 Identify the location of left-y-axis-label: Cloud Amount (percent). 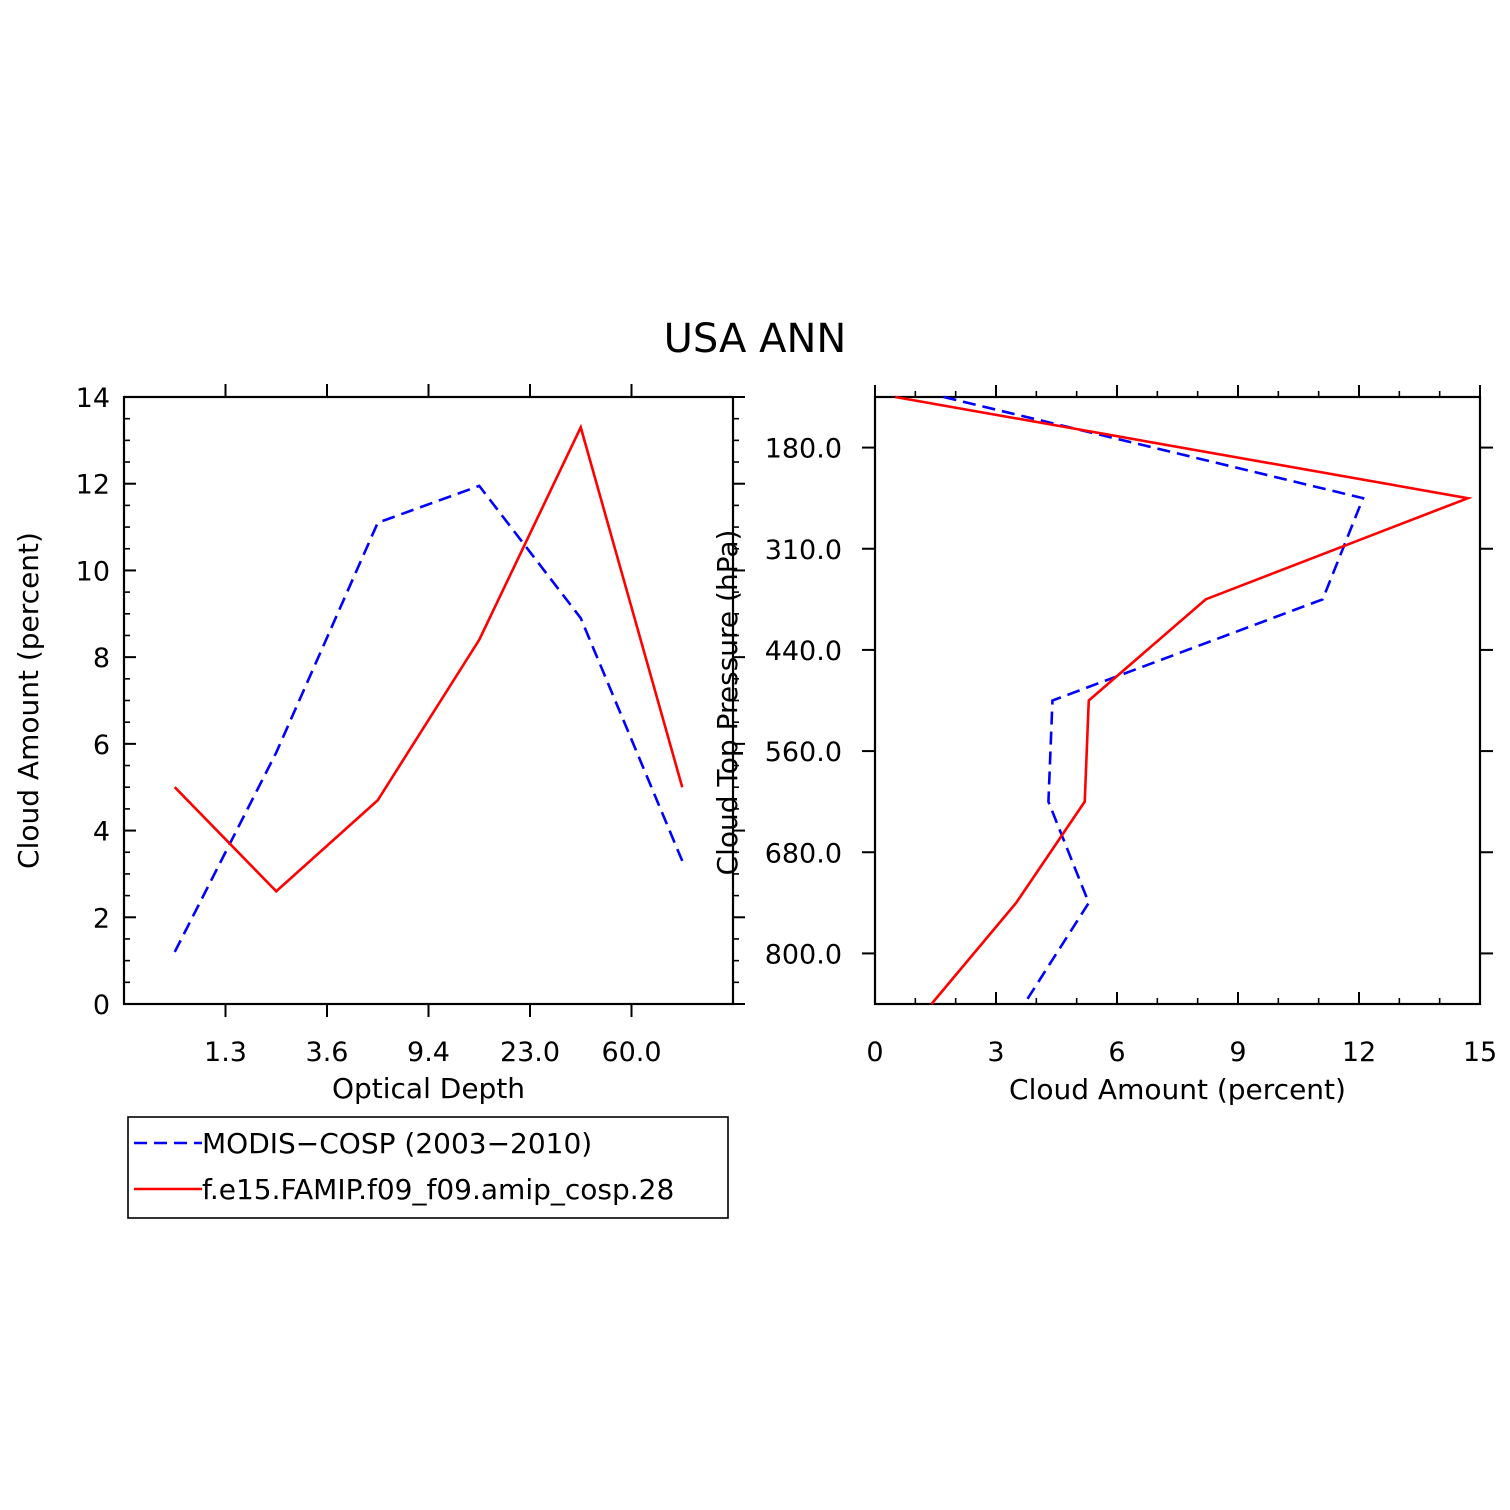
(28, 700).